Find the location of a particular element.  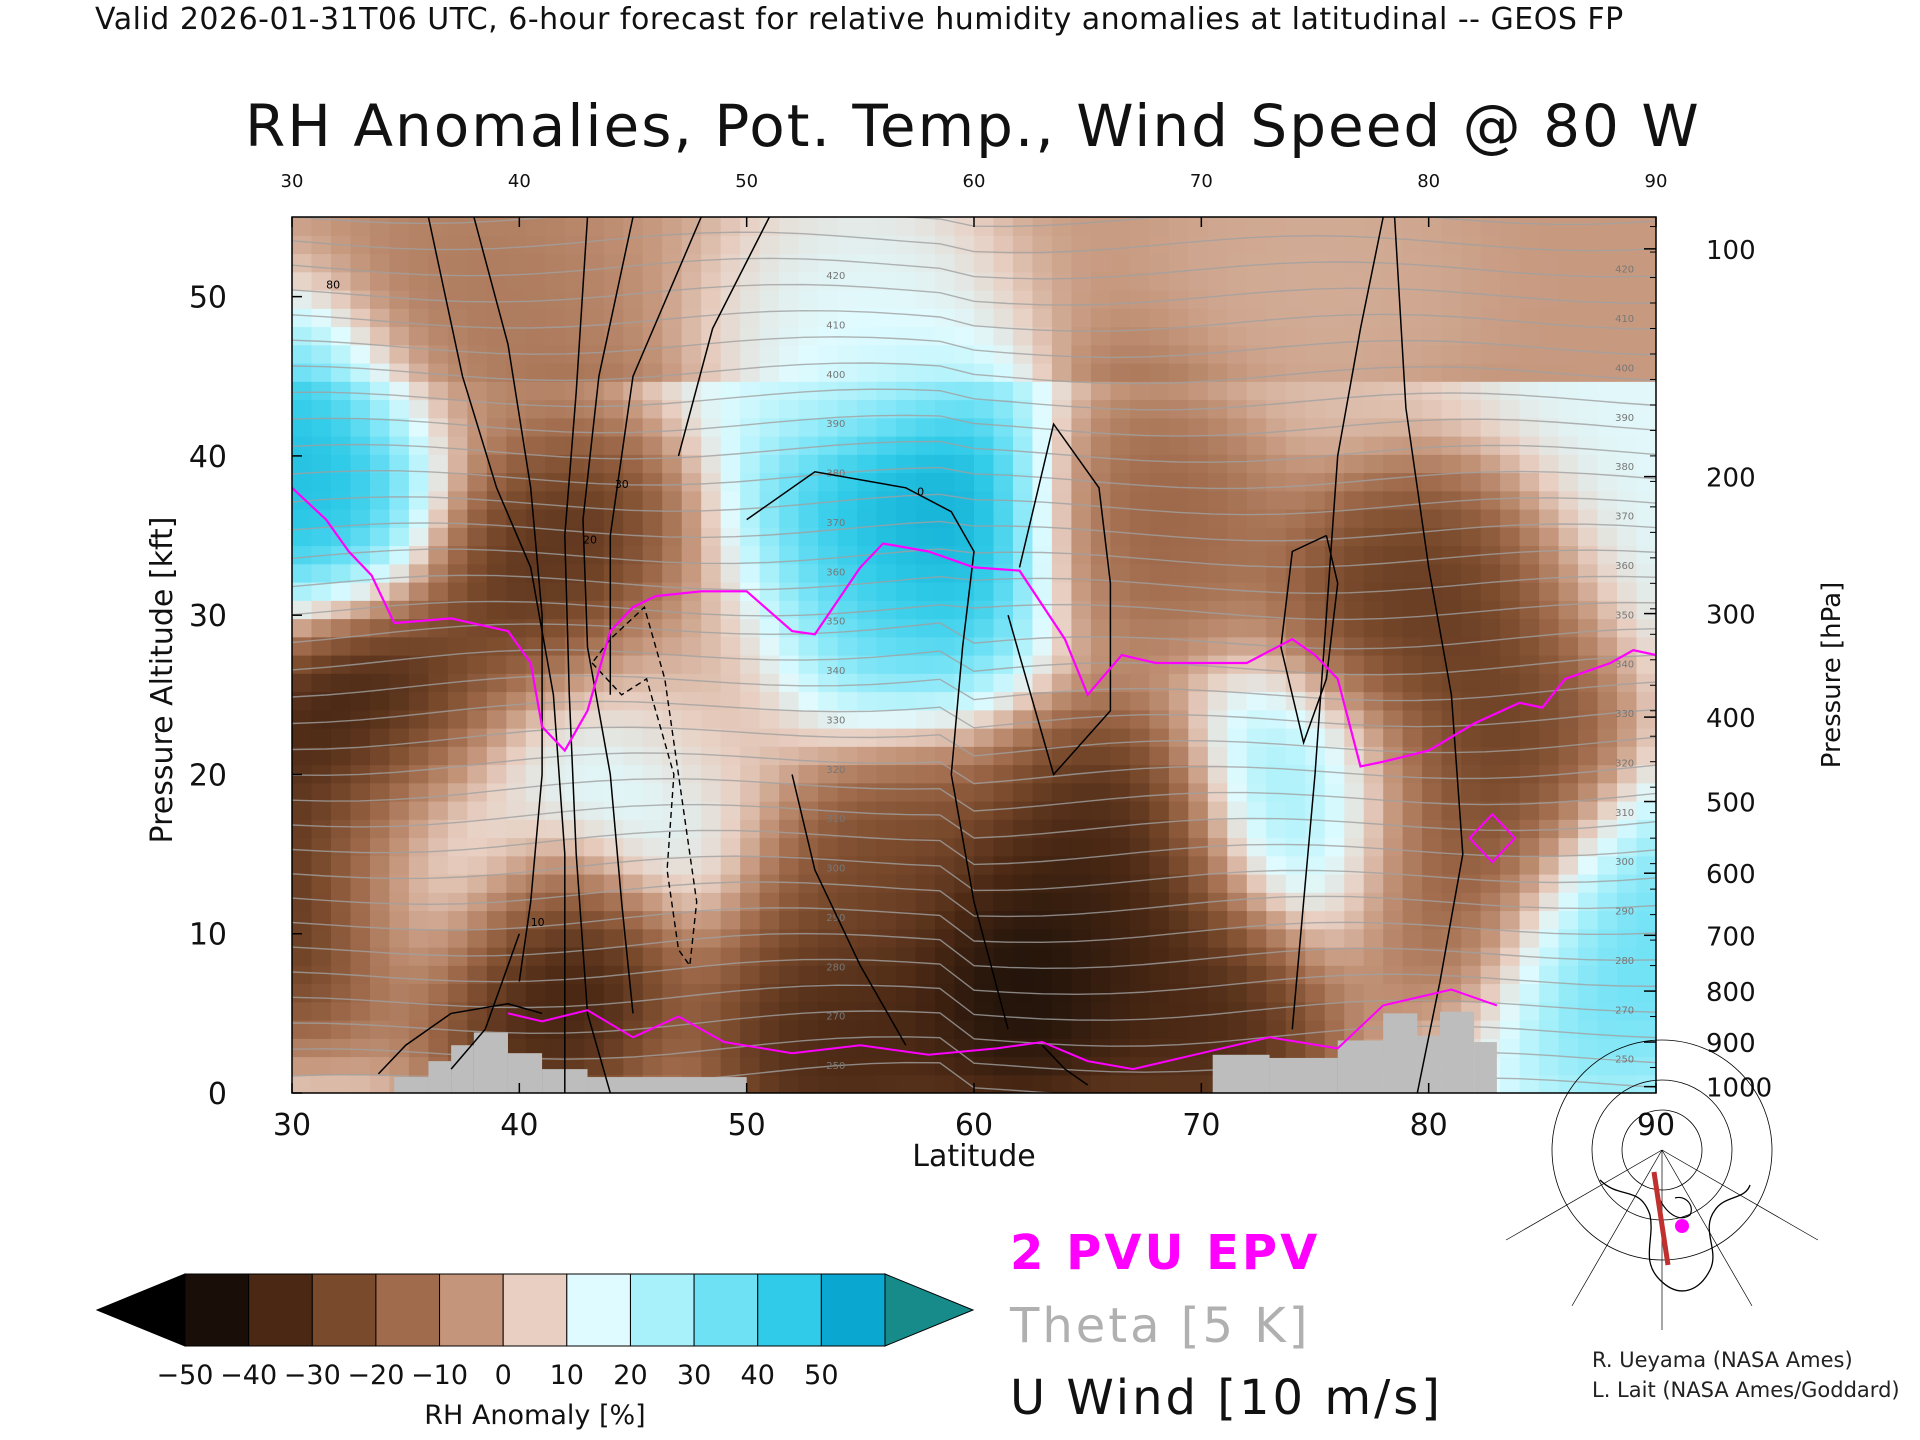

pv2-closed-contour is located at coordinates (1492, 838).